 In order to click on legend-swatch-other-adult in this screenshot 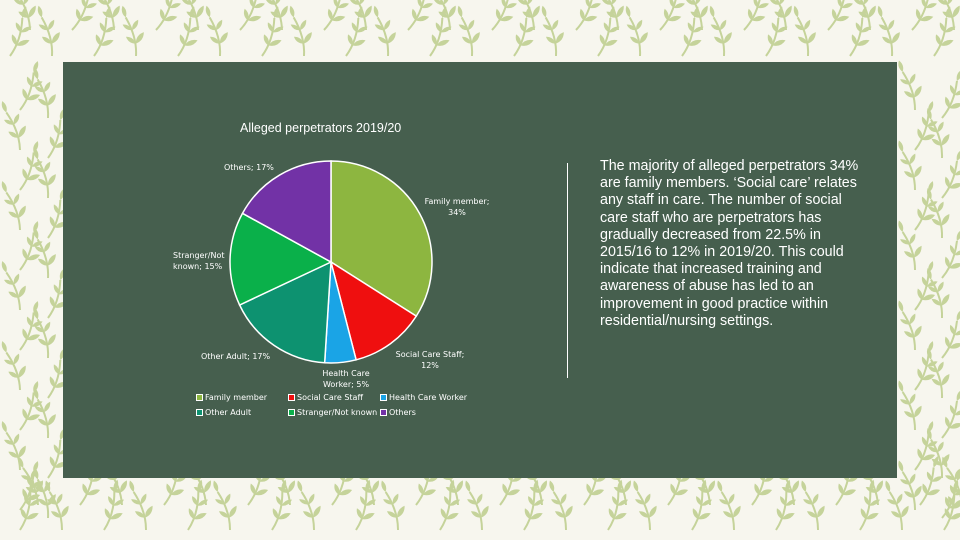, I will do `click(199, 412)`.